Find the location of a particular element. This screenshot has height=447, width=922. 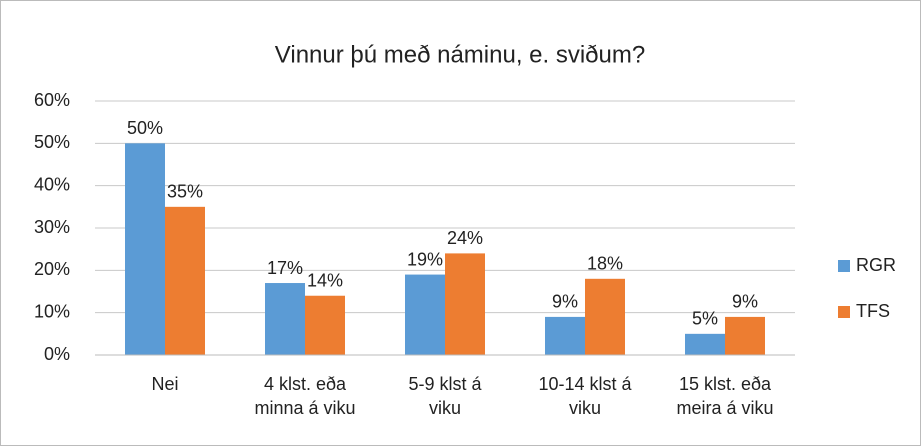

y-tick-label: 20% is located at coordinates (52, 269).